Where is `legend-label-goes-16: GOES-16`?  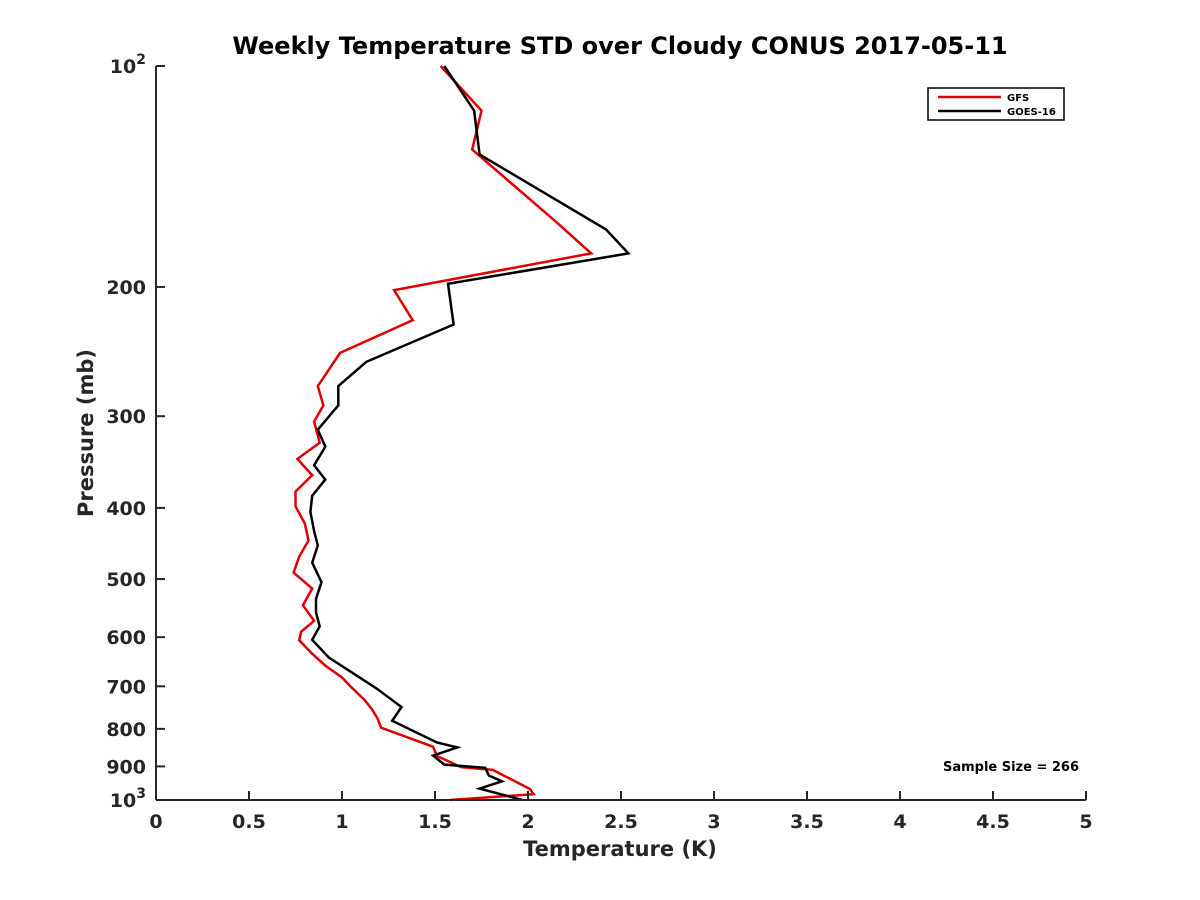
legend-label-goes-16: GOES-16 is located at coordinates (1031, 112).